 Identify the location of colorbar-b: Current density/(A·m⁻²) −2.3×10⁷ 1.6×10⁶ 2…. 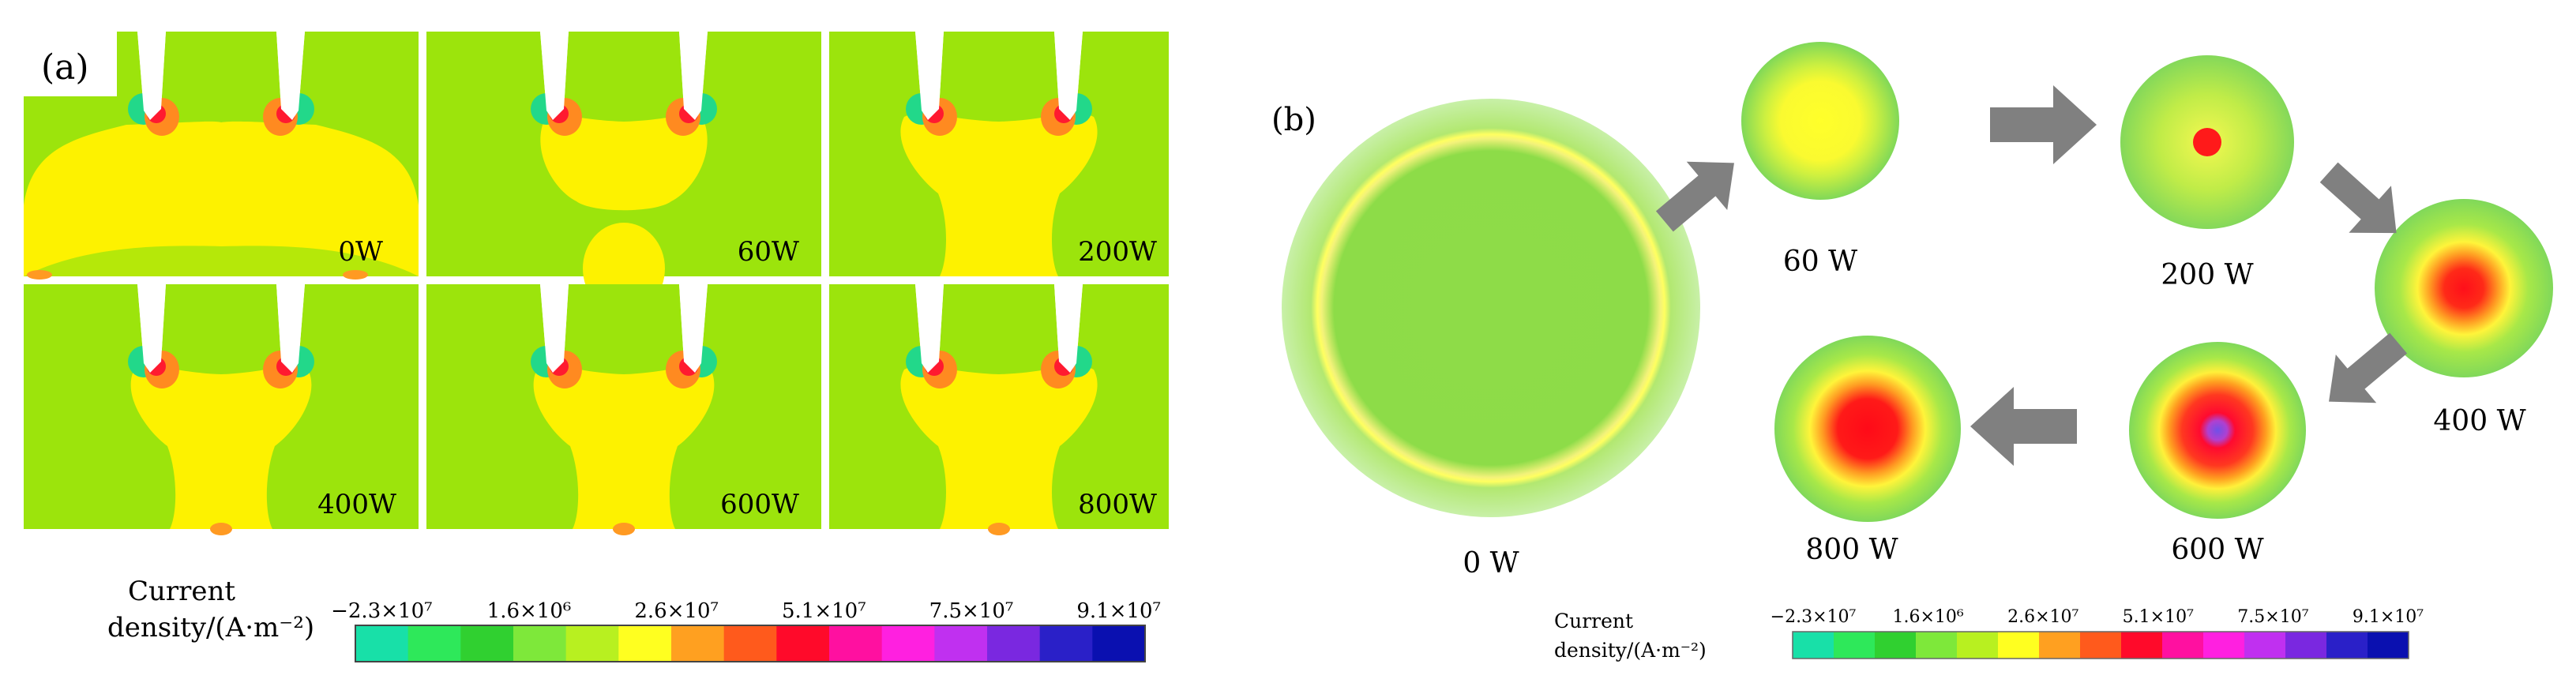
(1989, 634).